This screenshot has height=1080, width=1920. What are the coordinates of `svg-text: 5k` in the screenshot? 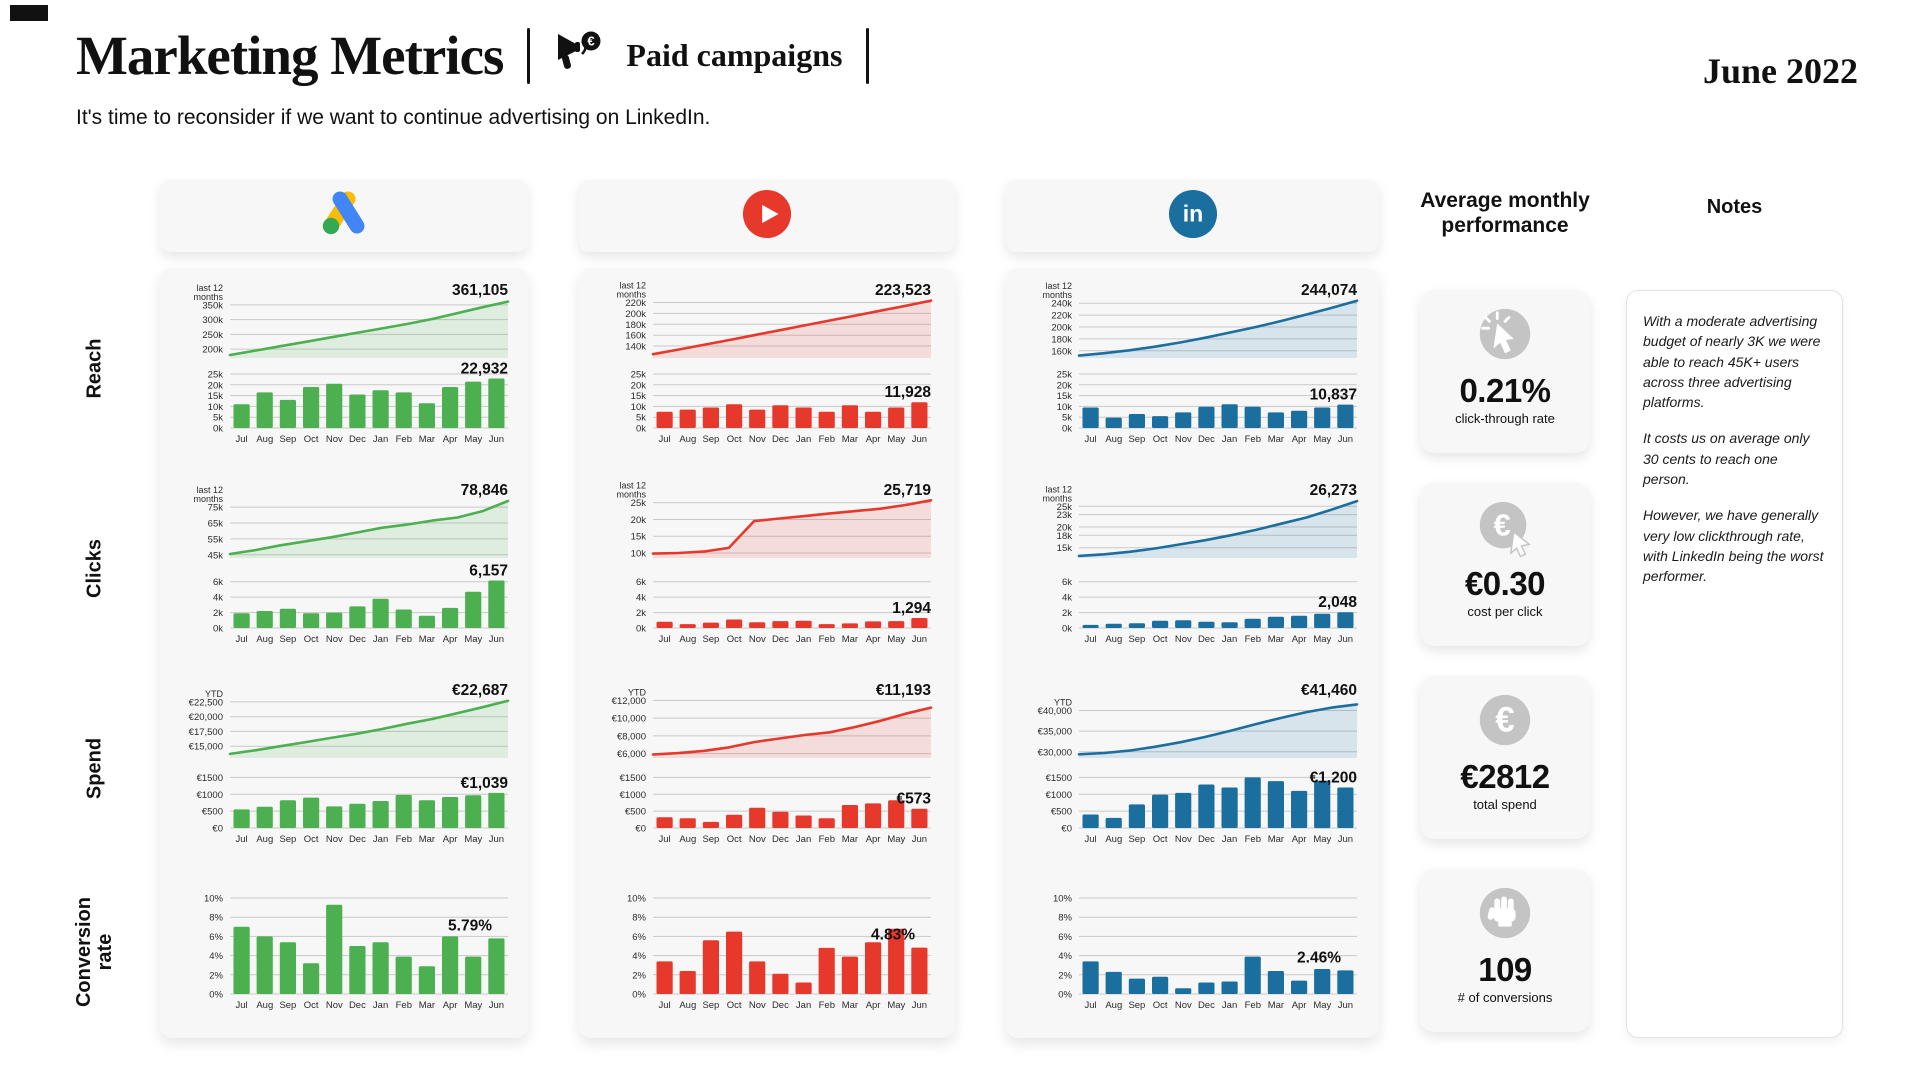 It's located at (641, 418).